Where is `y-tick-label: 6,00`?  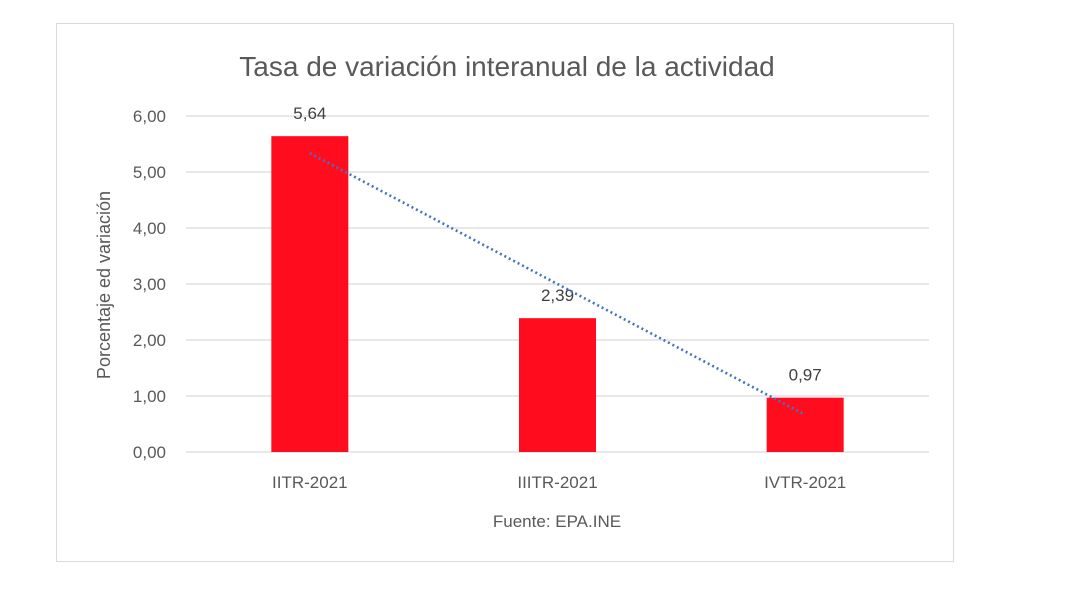 y-tick-label: 6,00 is located at coordinates (149, 116).